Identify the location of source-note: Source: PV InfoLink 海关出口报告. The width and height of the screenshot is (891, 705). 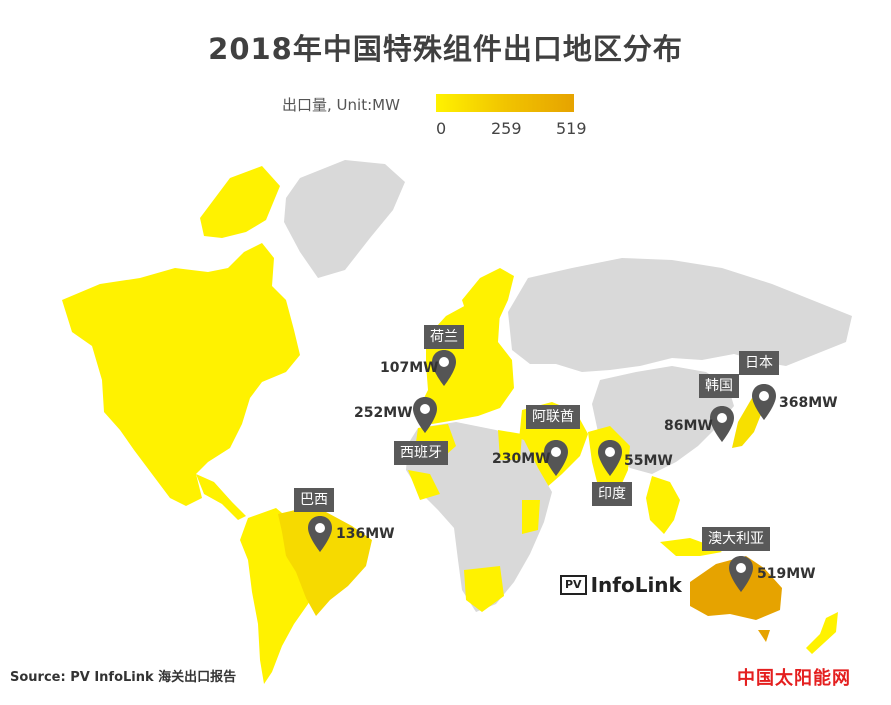
(123, 677).